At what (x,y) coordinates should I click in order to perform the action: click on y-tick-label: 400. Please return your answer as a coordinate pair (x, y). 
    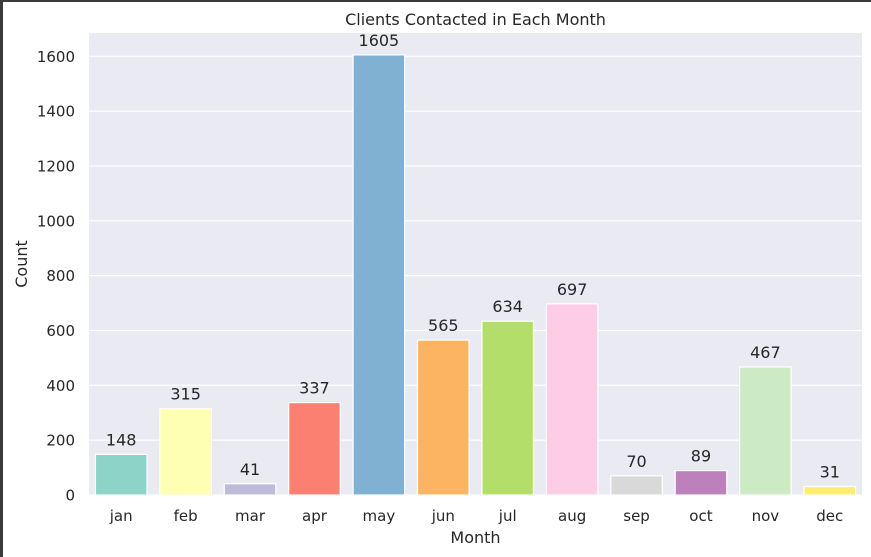
    Looking at the image, I should click on (60, 386).